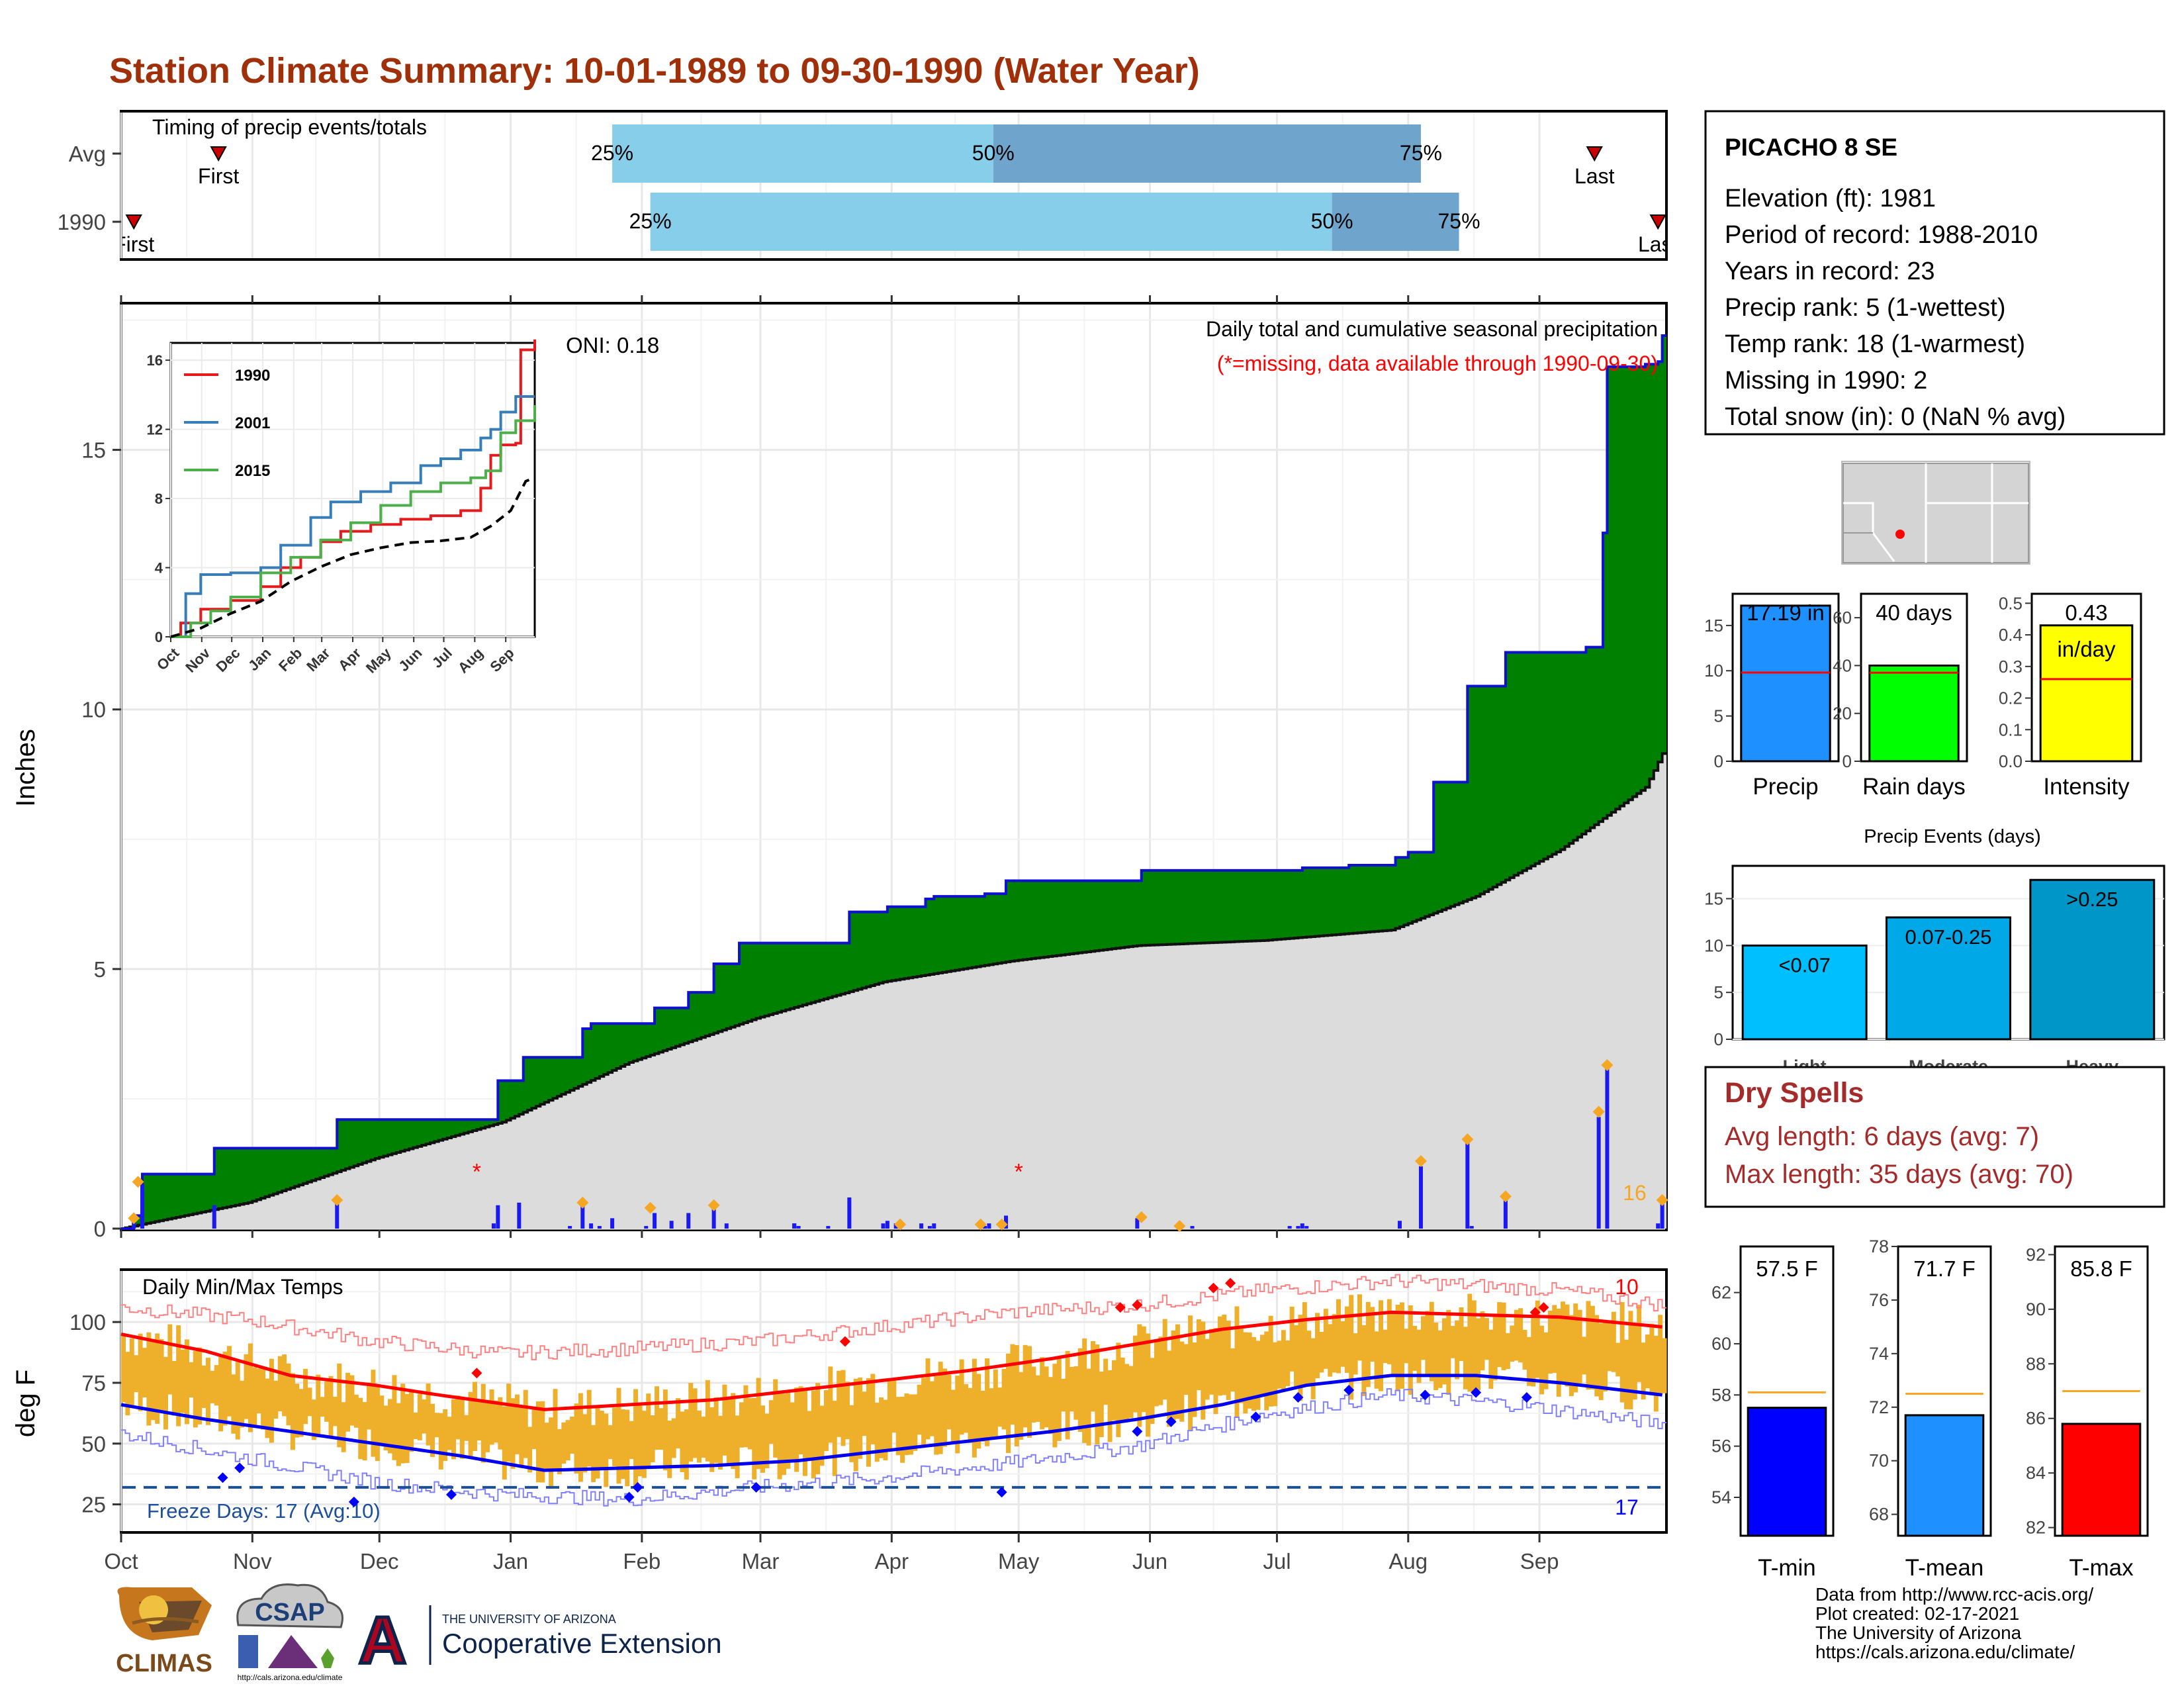 The image size is (2184, 1688). I want to click on inset-legend-label: 2001, so click(252, 423).